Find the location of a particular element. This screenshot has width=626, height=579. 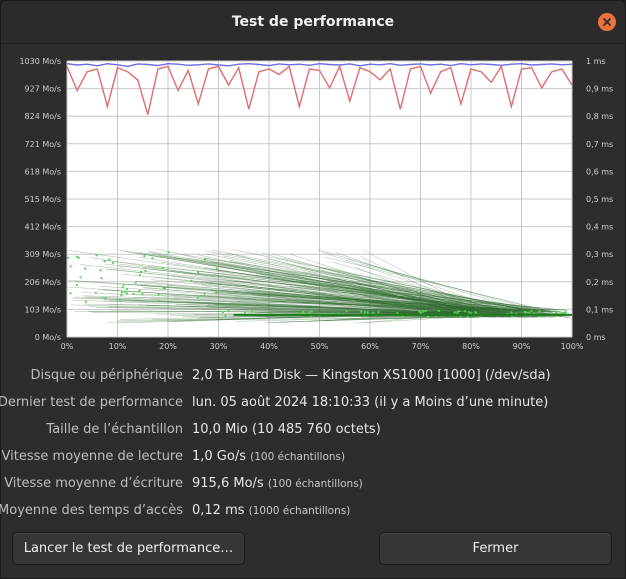

x-tick-label: 20% is located at coordinates (168, 346).